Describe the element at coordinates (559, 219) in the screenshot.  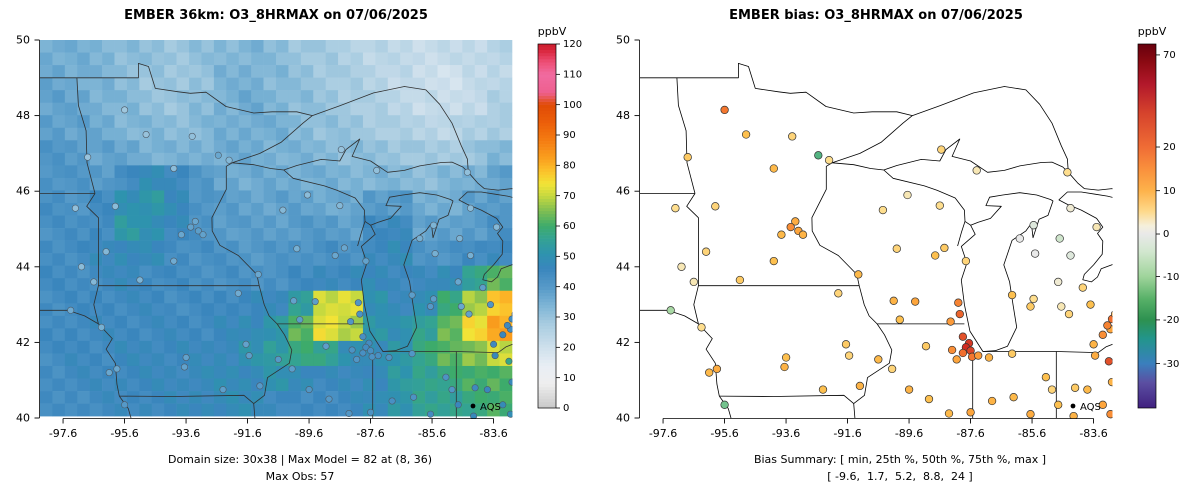
I see `ozone-colorbar: ppbV 0 10 20 30 40 50 60 70 80 90 100 110 120` at that location.